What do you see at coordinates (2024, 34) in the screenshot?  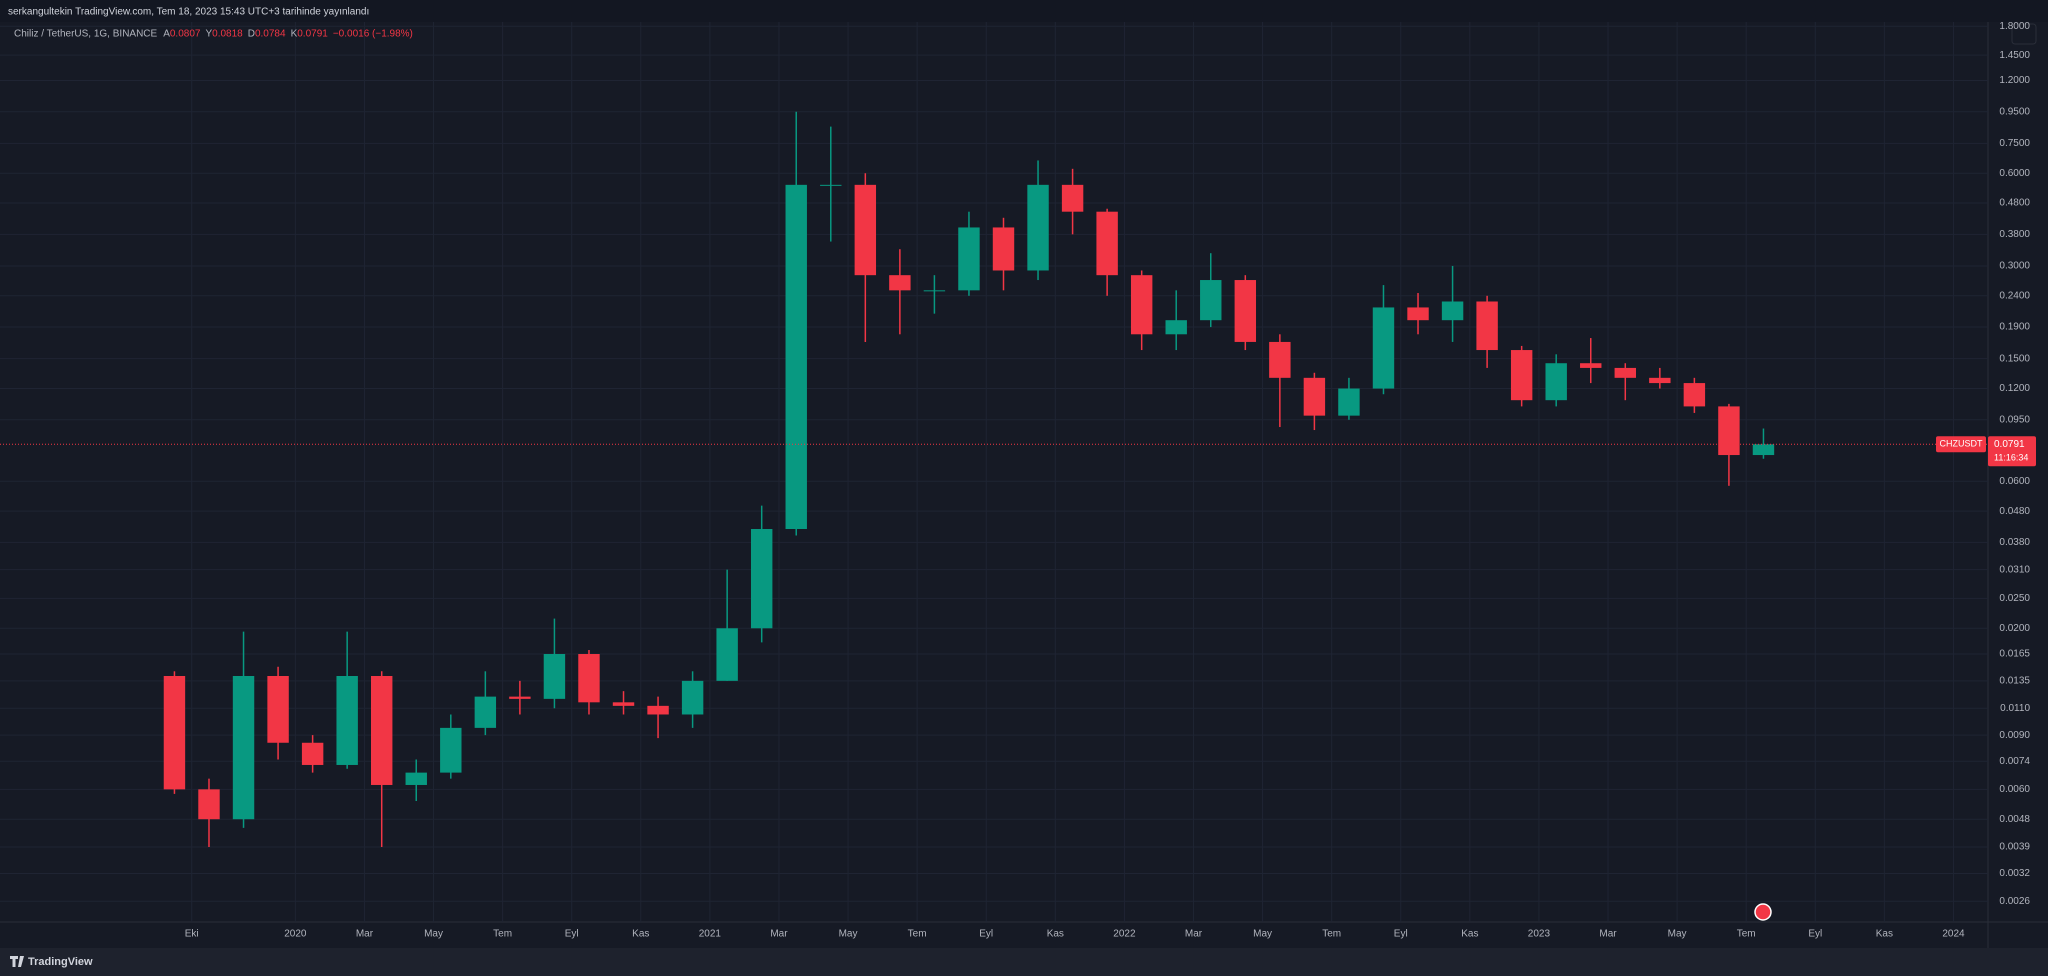 I see `axis-settings` at bounding box center [2024, 34].